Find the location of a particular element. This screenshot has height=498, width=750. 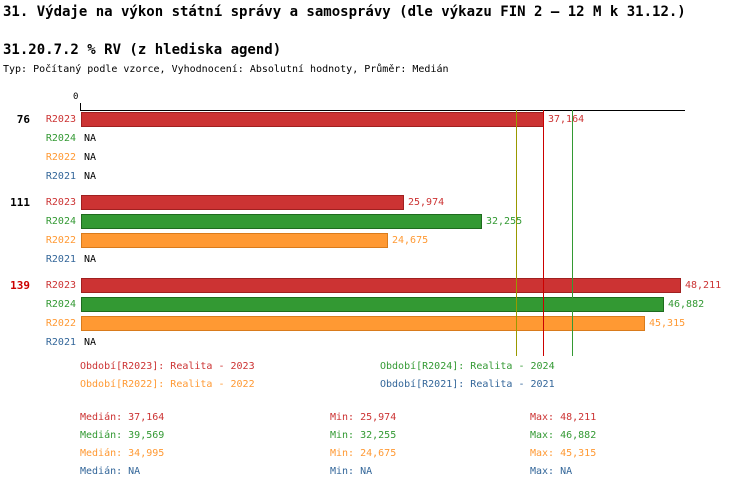

stats-row-r2022: Medián: 34,995 Min: 24,675 Max: 45,315 is located at coordinates (375, 457).